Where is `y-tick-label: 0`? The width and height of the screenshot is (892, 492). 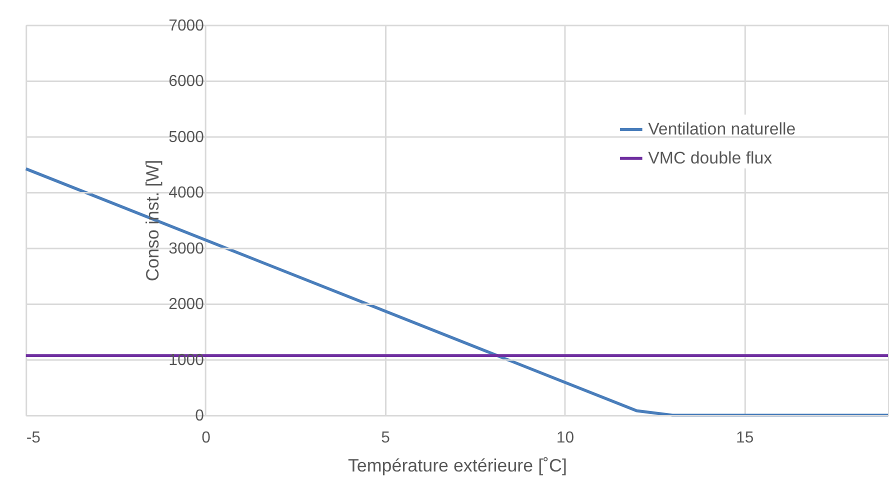
y-tick-label: 0 is located at coordinates (199, 416).